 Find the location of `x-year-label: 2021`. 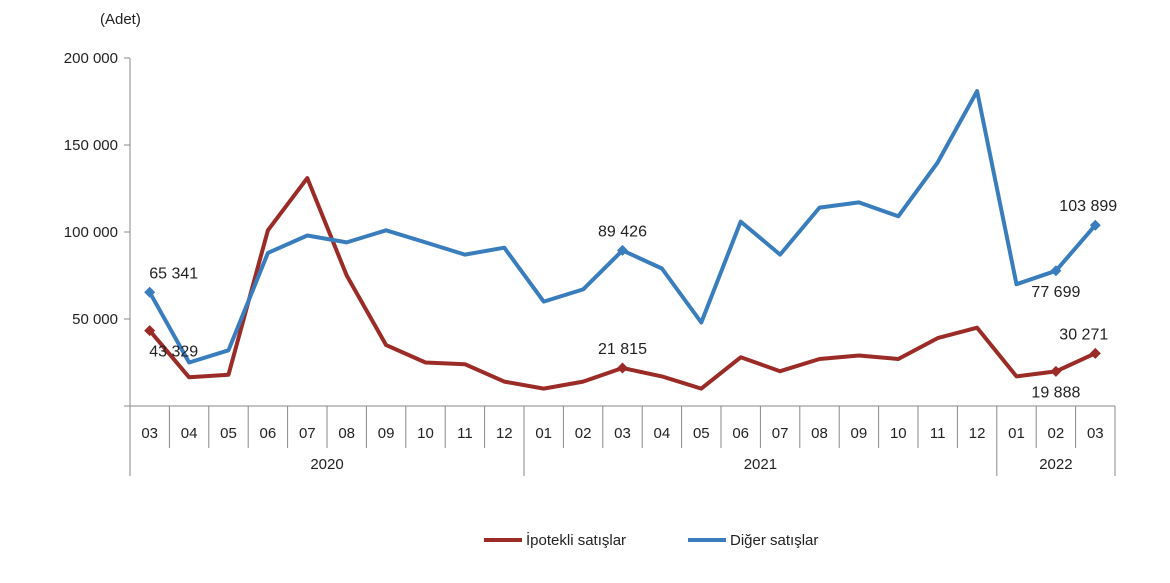

x-year-label: 2021 is located at coordinates (760, 464).